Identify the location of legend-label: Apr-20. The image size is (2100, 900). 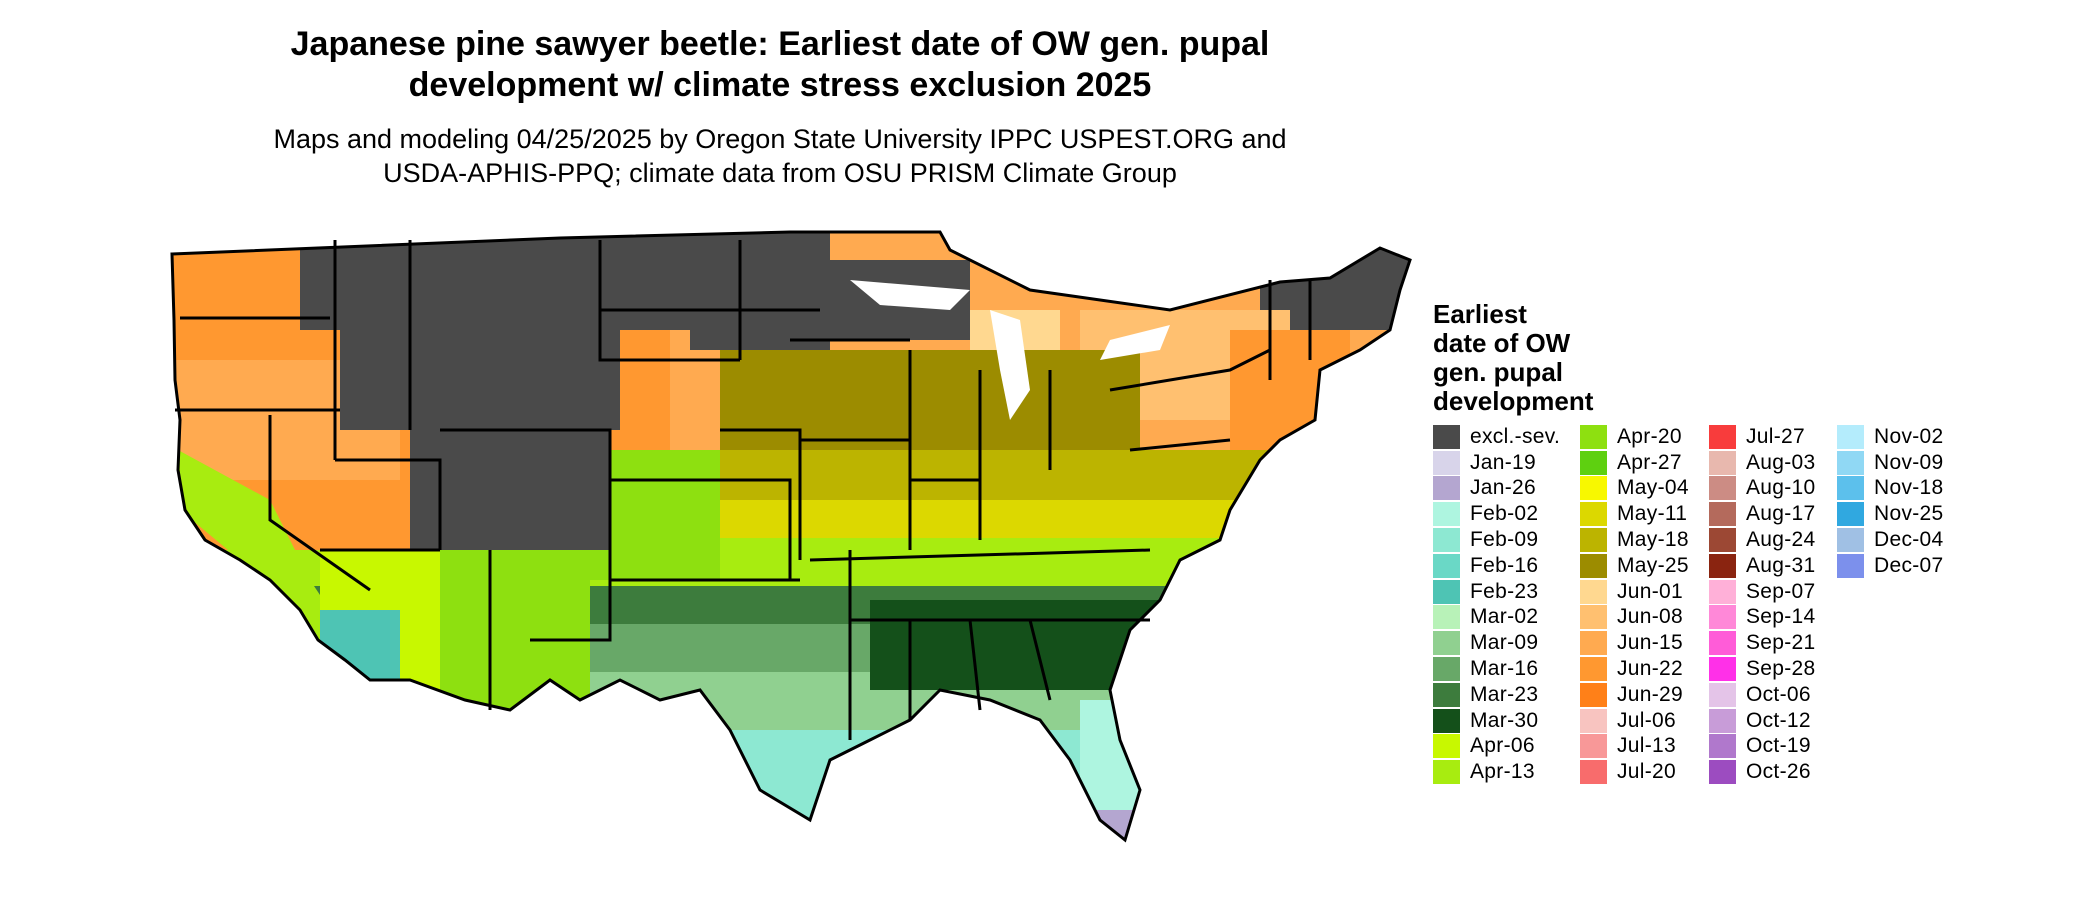
(1649, 436).